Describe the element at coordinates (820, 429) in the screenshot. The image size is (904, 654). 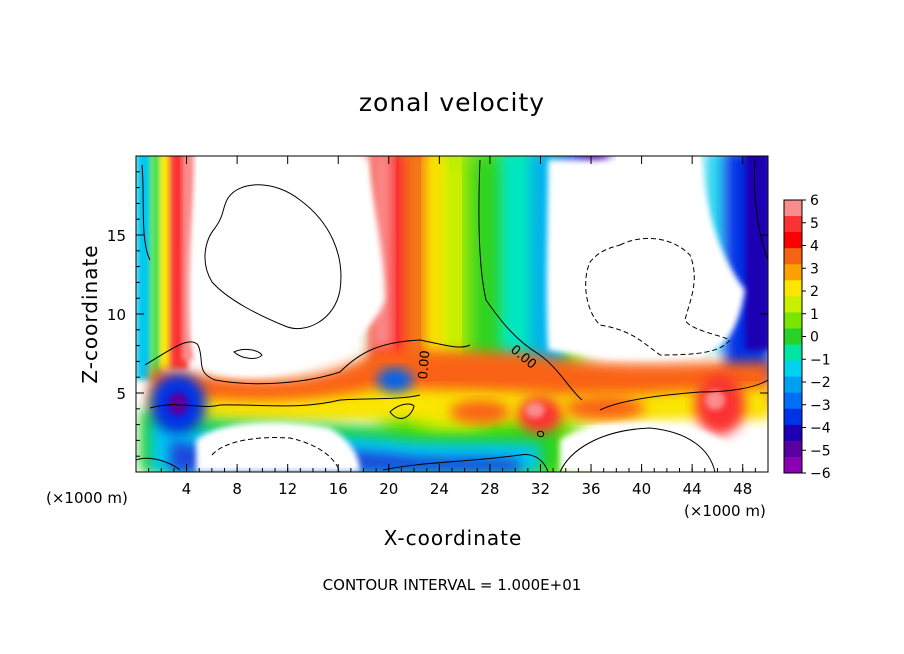
I see `colorbar-label: −4` at that location.